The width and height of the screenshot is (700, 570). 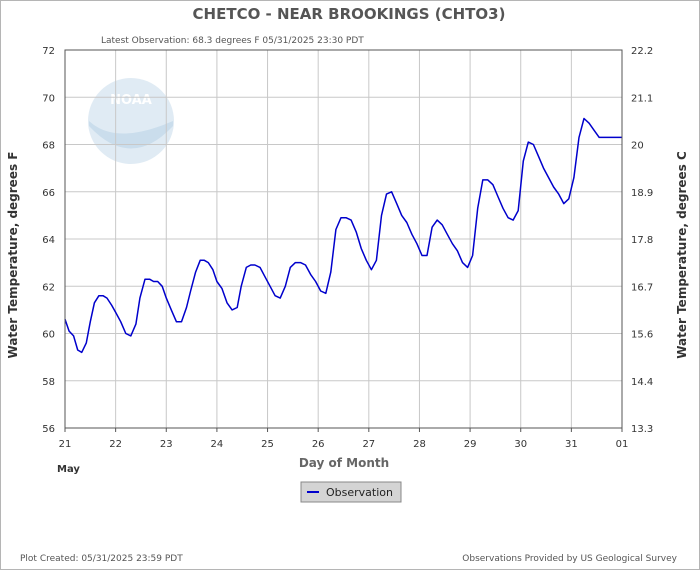 I want to click on x-tick-label: 22, so click(x=115, y=444).